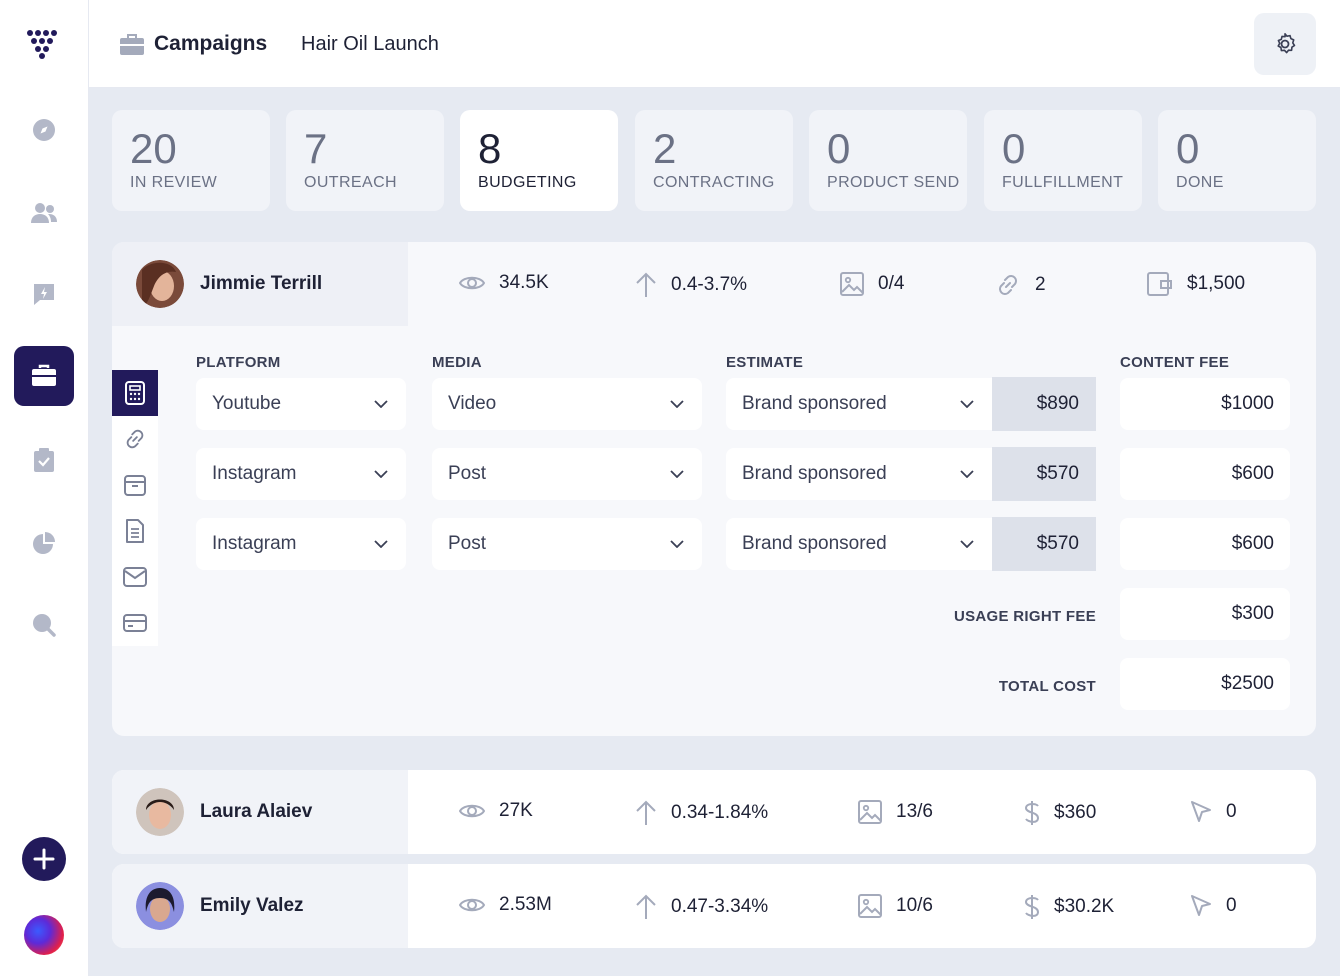  I want to click on card-icon, so click(135, 623).